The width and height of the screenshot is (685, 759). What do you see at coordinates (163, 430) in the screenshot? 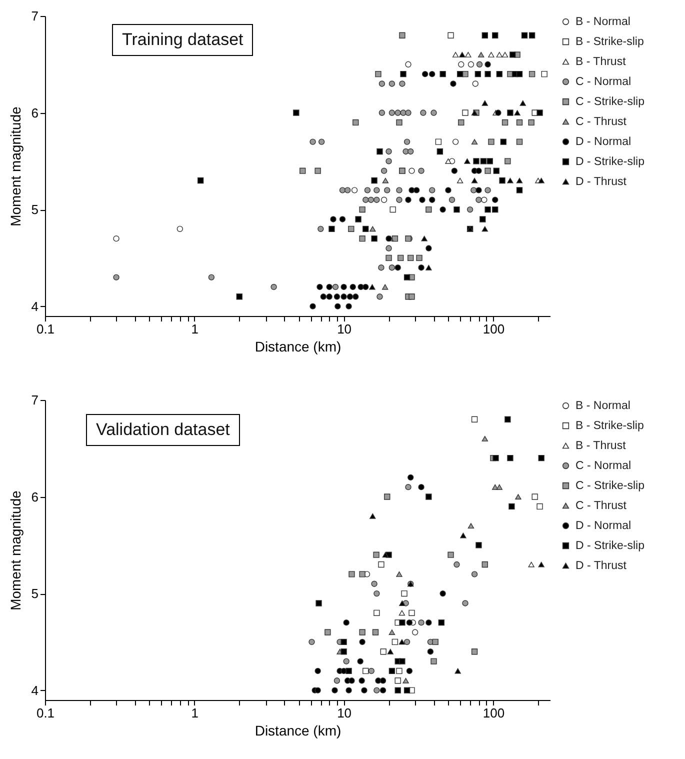
I see `text: Validation dataset` at bounding box center [163, 430].